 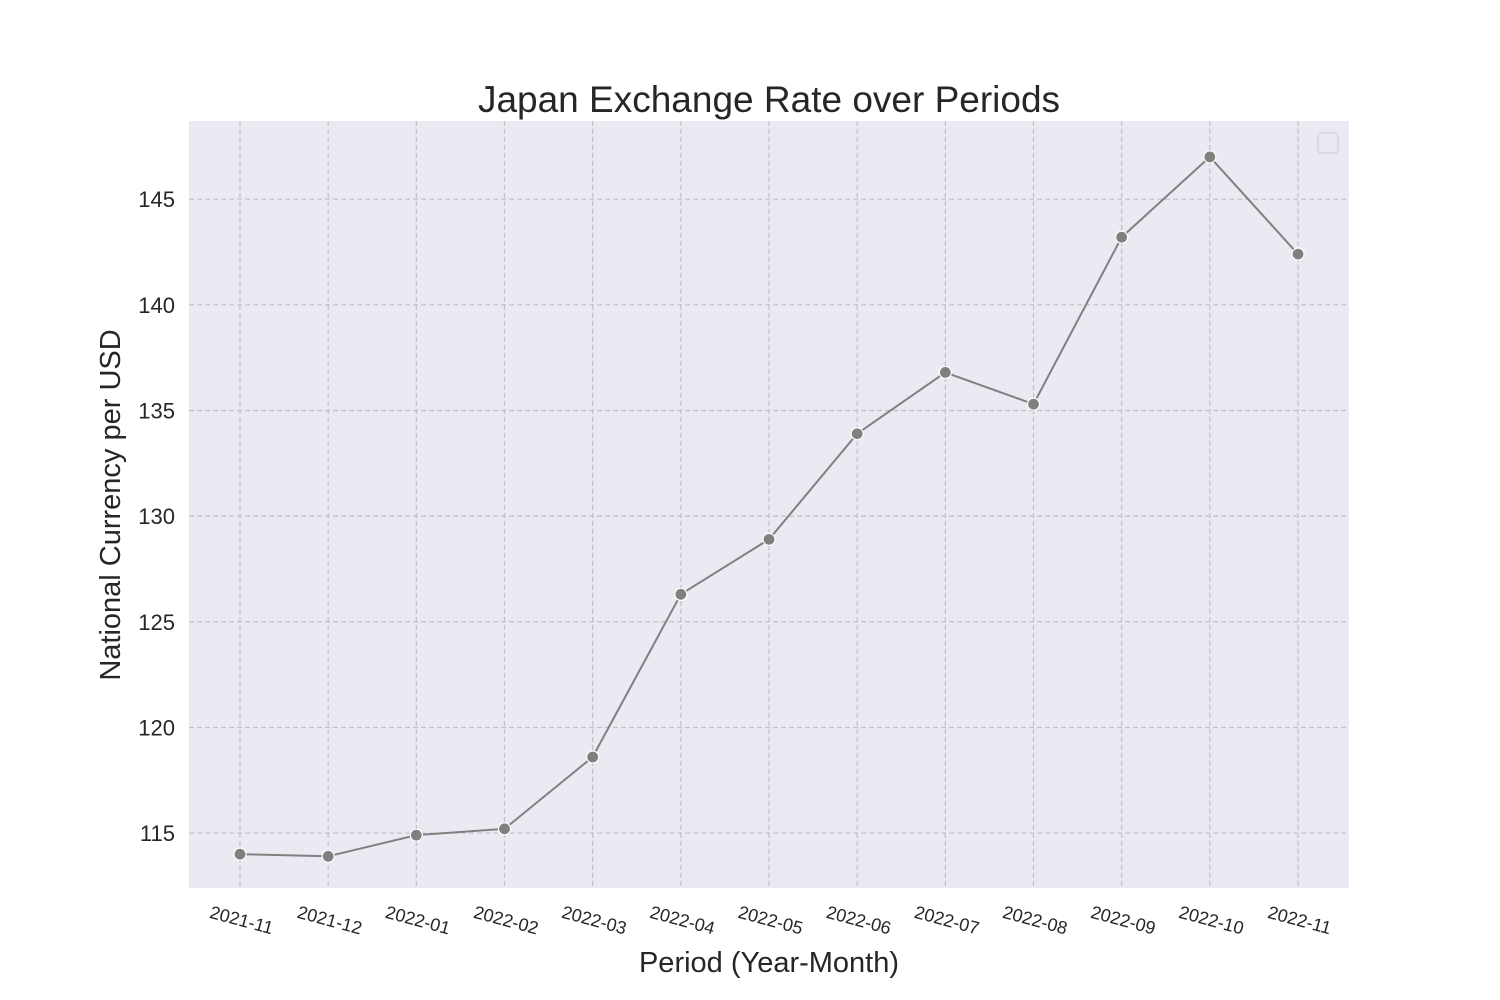 I want to click on x-tick-label: 2022-11, so click(x=1300, y=920).